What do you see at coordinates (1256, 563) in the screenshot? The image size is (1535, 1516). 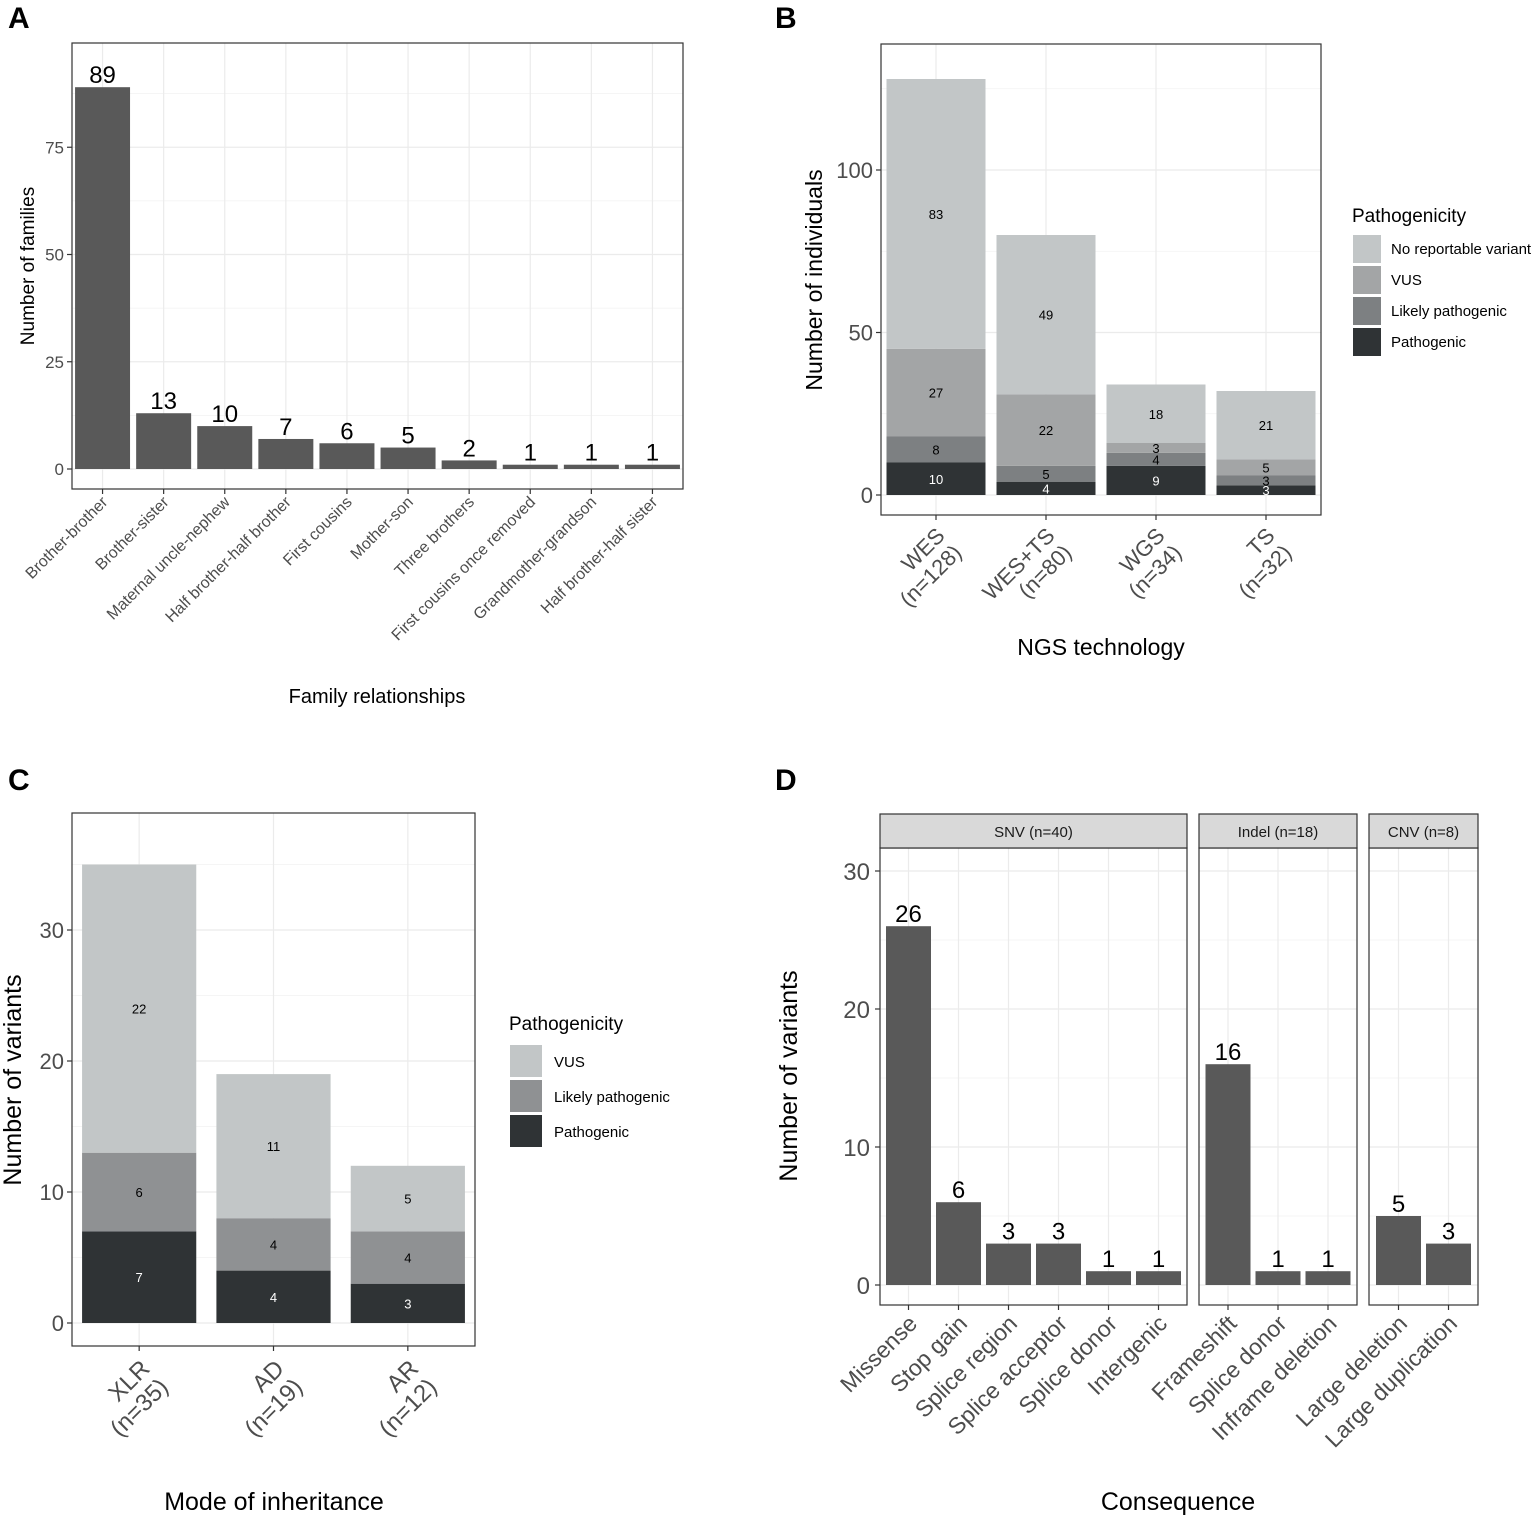 I see `x-tick-label: TS(n=32)` at bounding box center [1256, 563].